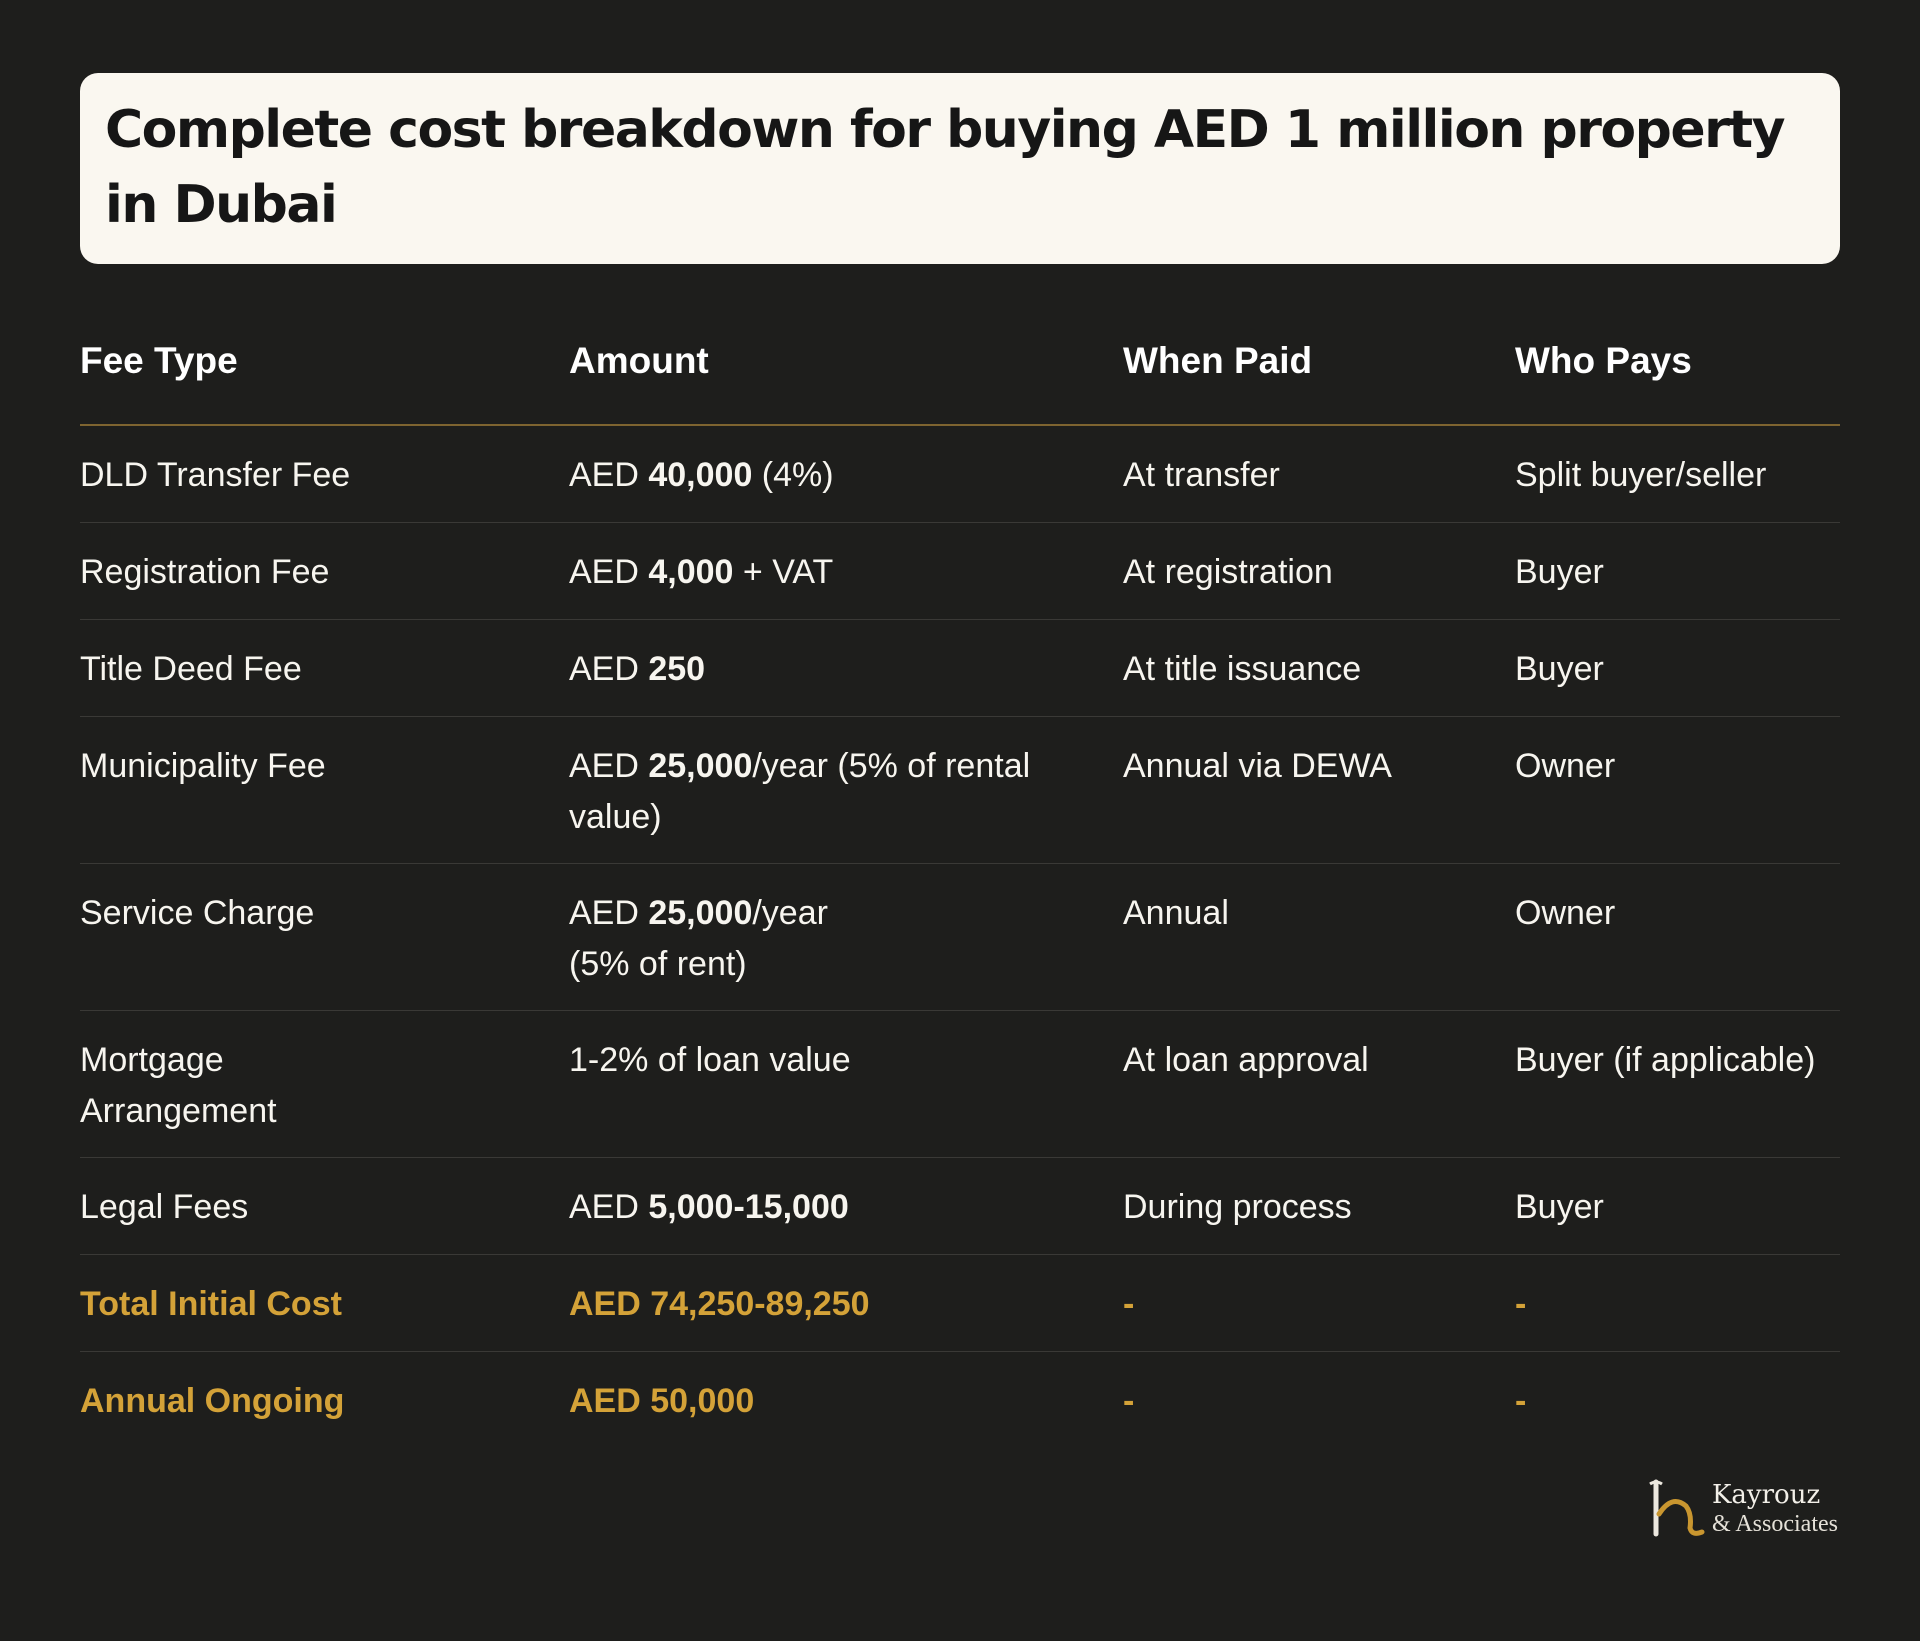  Describe the element at coordinates (846, 1303) in the screenshot. I see `total-amount: AED 74,250-89,250` at that location.